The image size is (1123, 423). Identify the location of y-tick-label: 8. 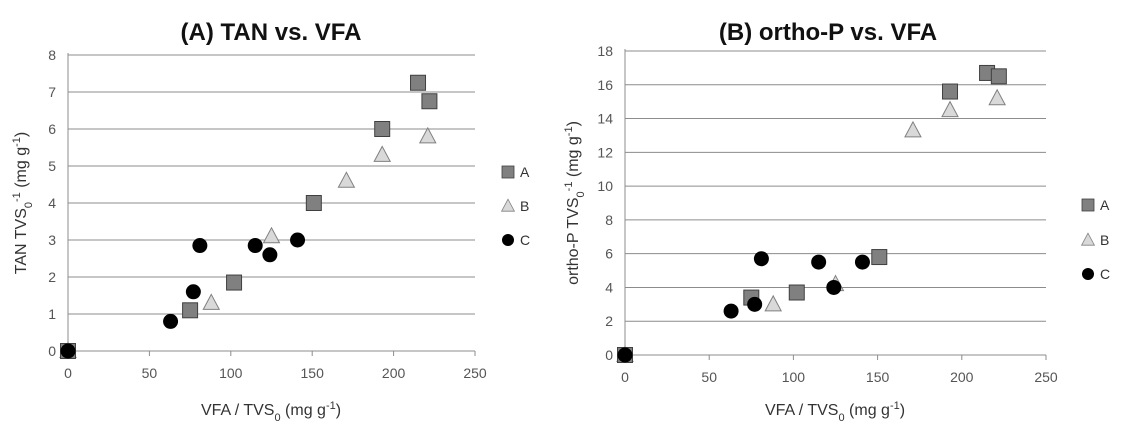
(52, 55).